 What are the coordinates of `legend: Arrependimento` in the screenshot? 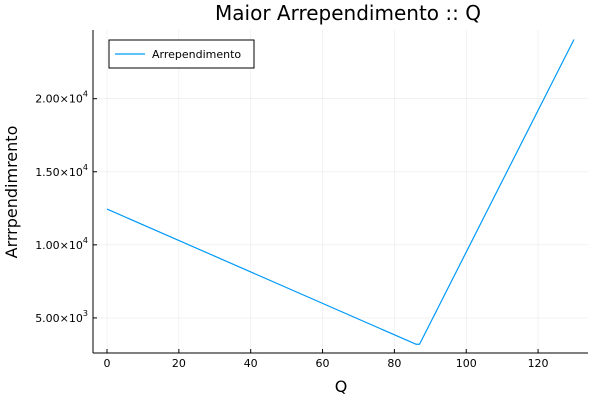 It's located at (181, 54).